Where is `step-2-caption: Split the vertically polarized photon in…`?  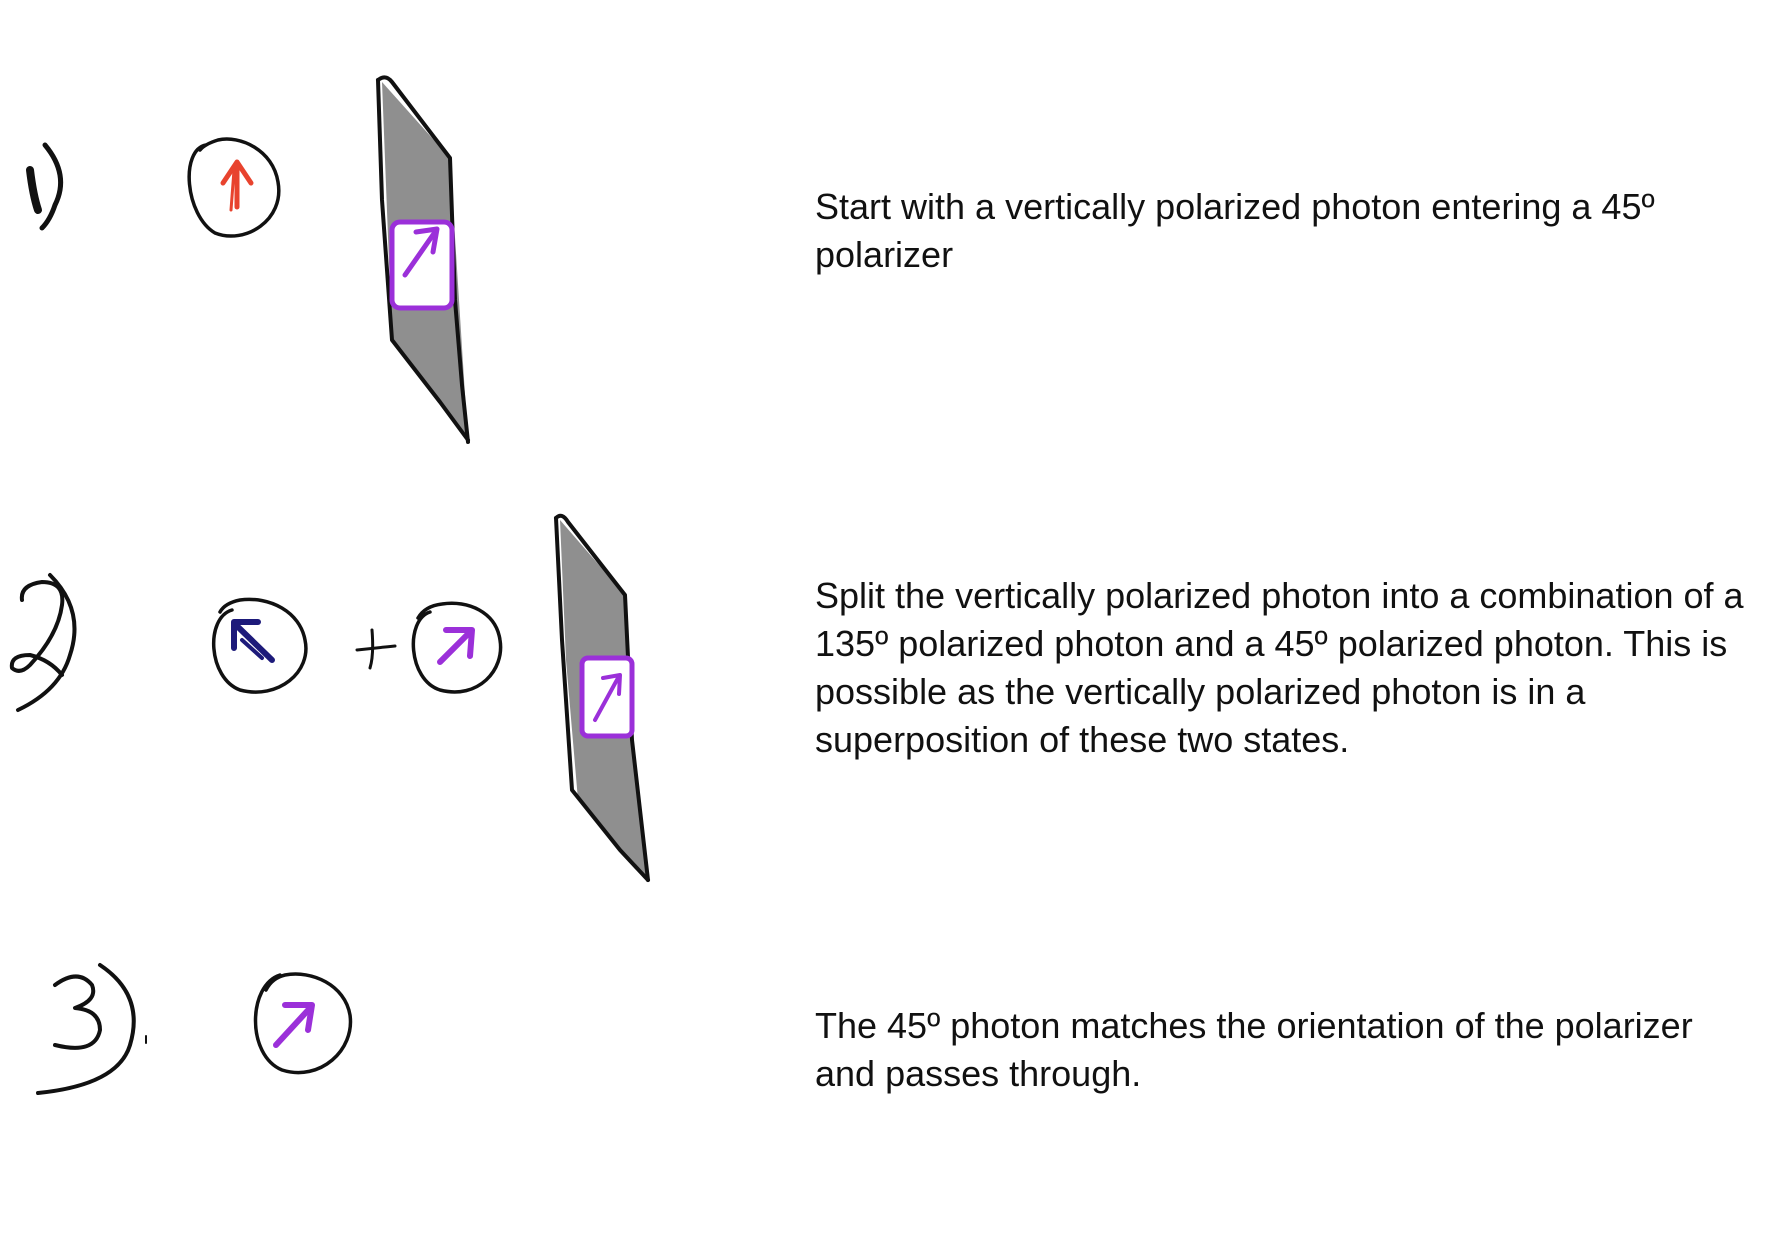 step-2-caption: Split the vertically polarized photon in… is located at coordinates (1279, 667).